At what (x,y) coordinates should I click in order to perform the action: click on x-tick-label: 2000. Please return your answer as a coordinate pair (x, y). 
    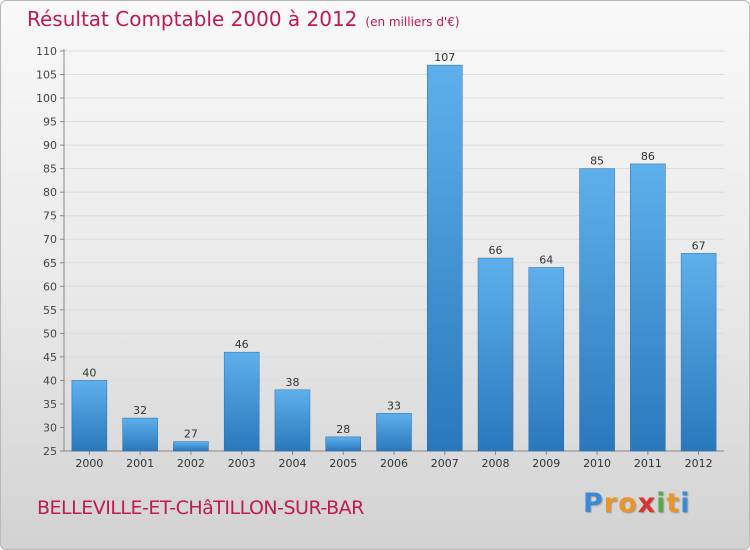
    Looking at the image, I should click on (89, 463).